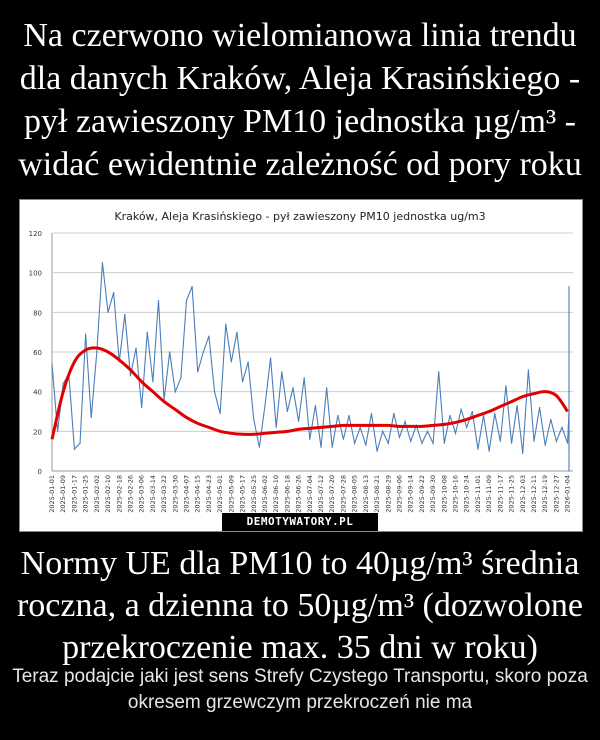 This screenshot has height=740, width=600. I want to click on x-tick-label: 2025-07-12, so click(321, 494).